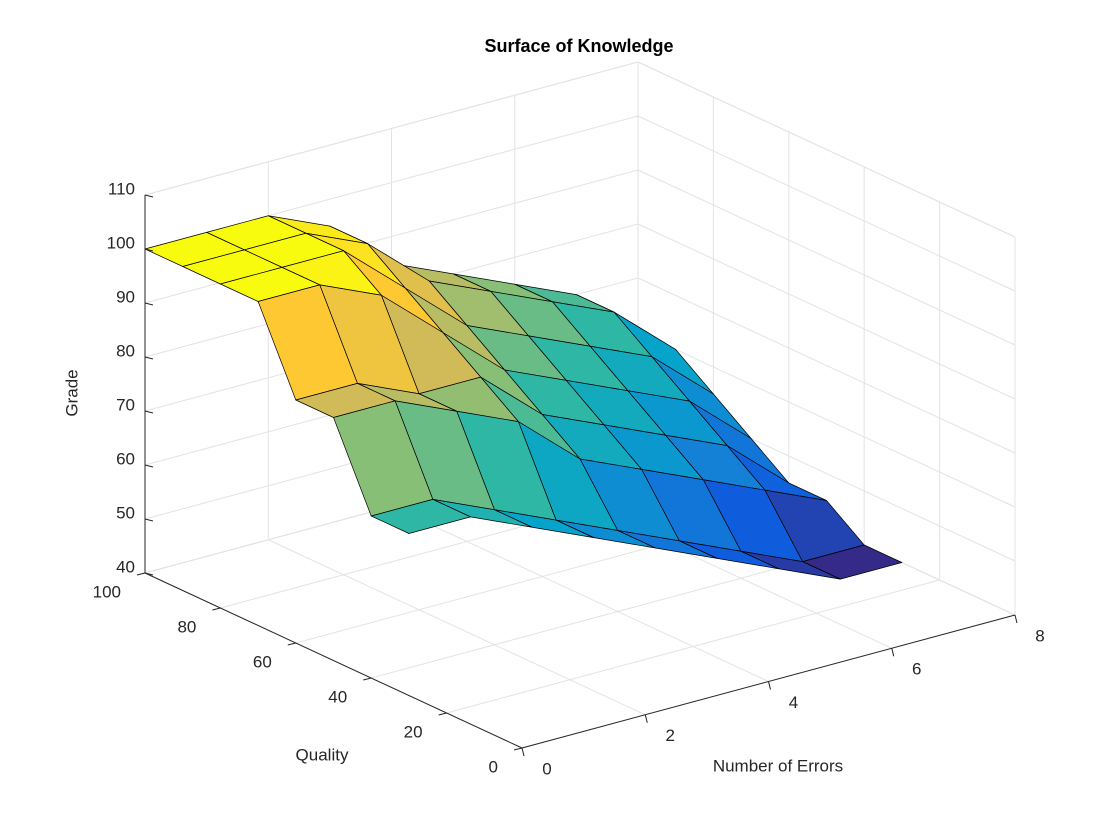 The image size is (1120, 840). I want to click on z-tick-label: 100, so click(121, 242).